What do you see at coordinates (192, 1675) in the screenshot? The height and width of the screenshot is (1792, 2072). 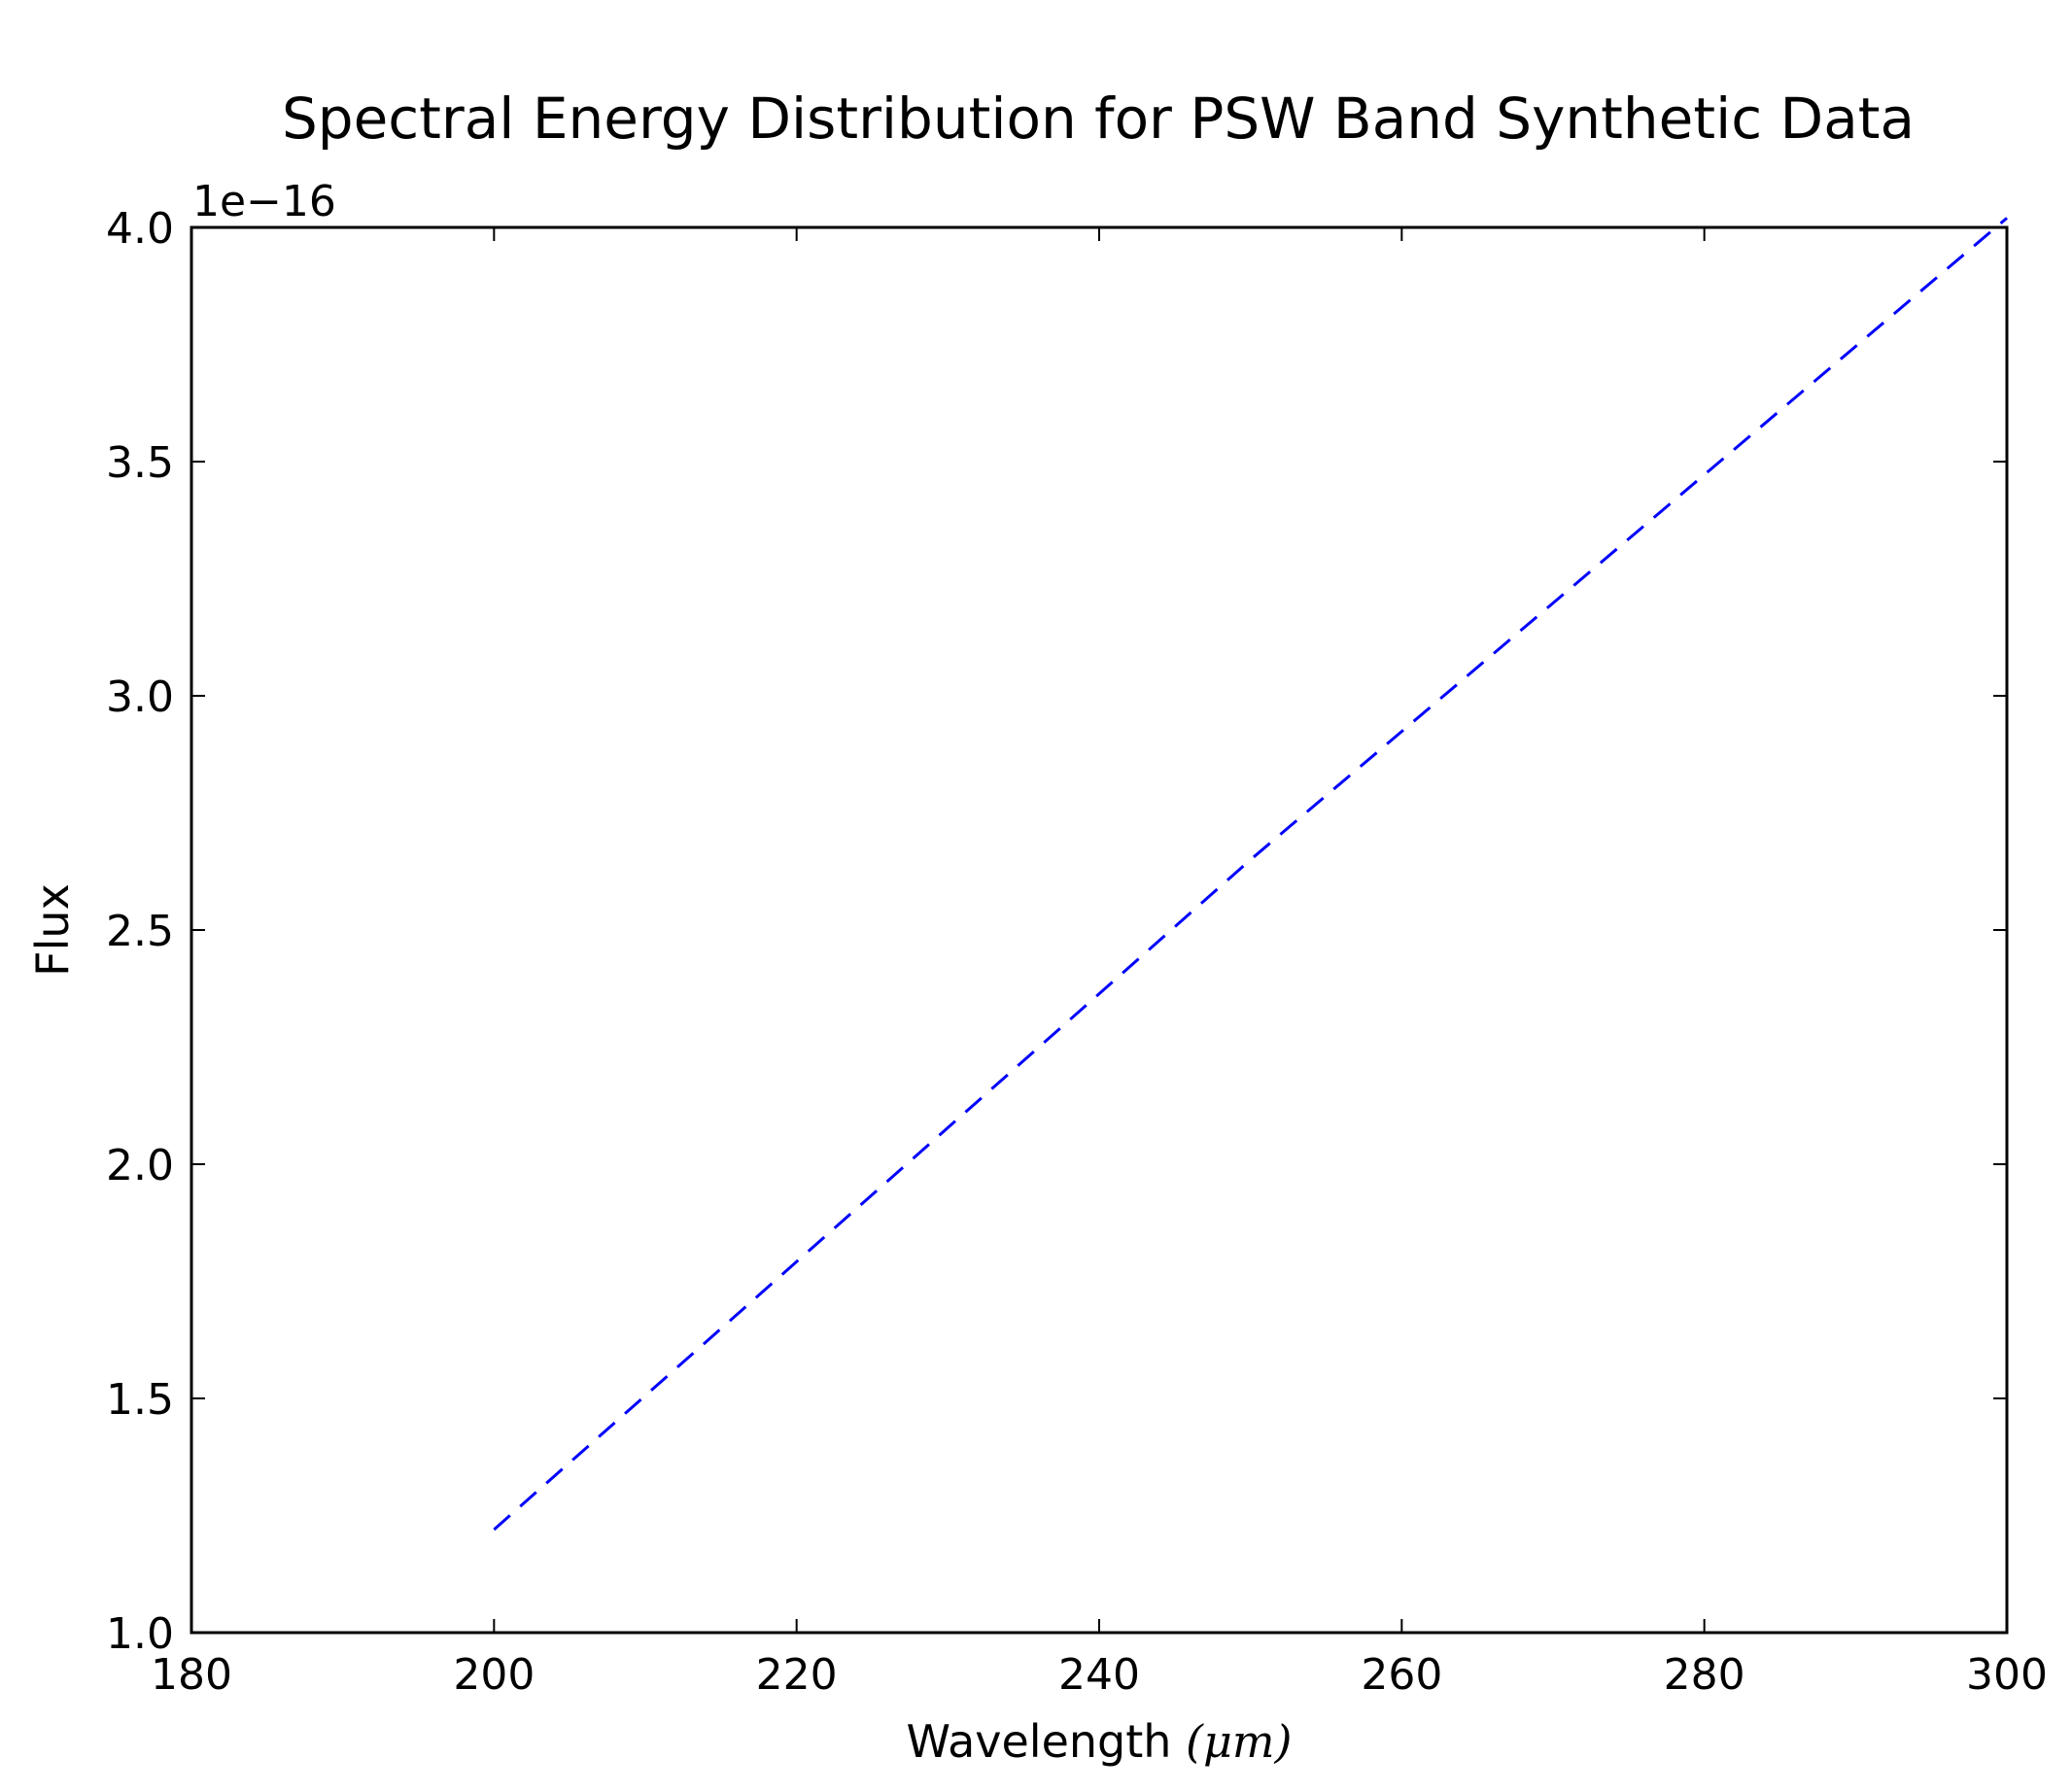 I see `x-tick-label: 180` at bounding box center [192, 1675].